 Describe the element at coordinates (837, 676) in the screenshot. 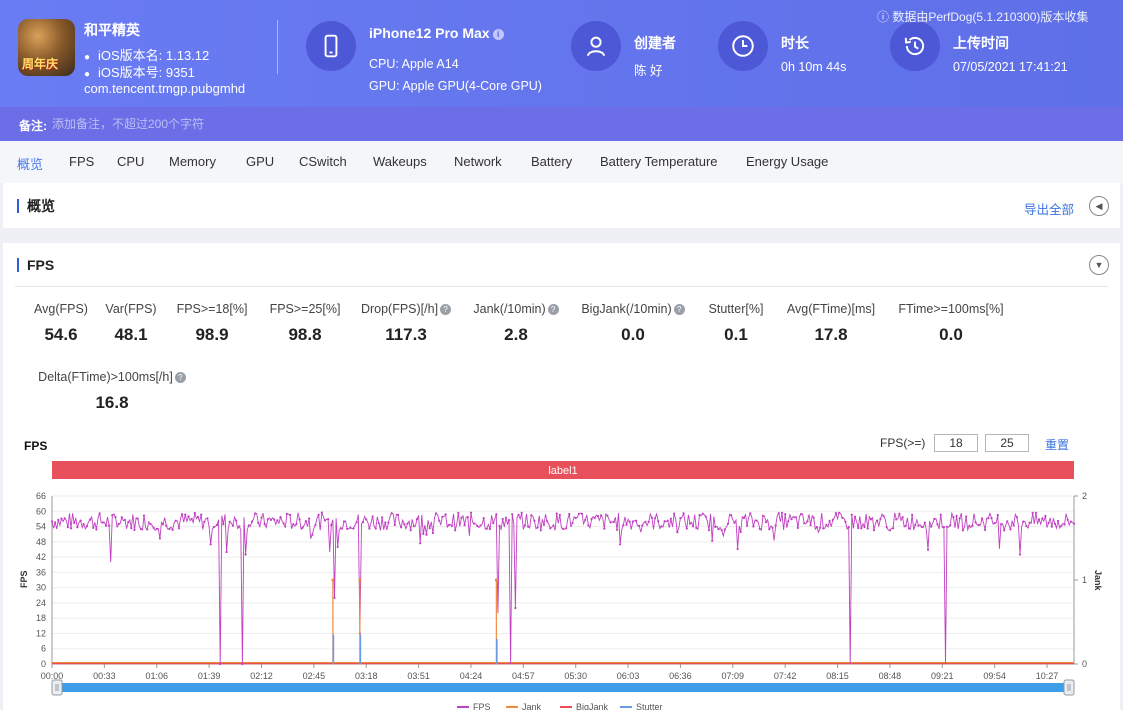

I see `x-tick-label: 08:15` at that location.